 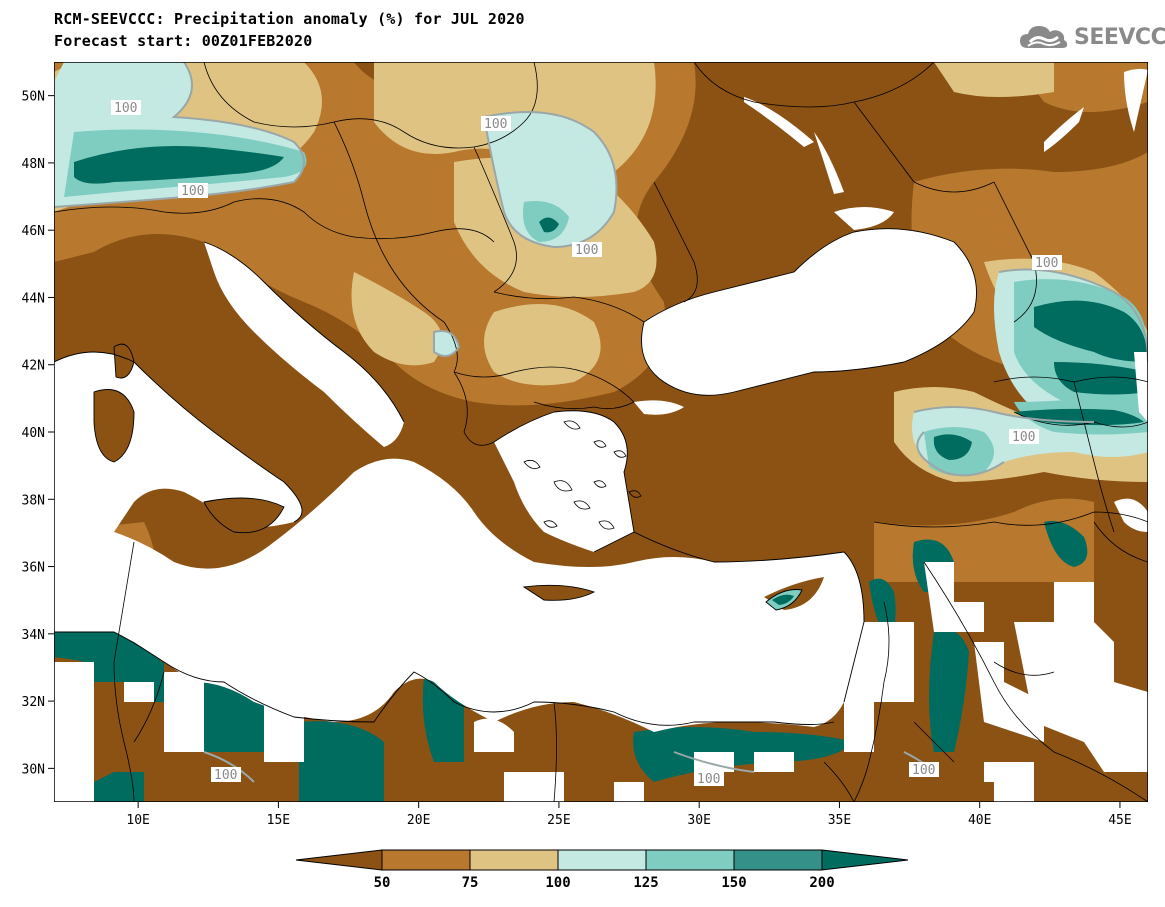 I want to click on lat-tick-label: 36N, so click(x=33, y=568).